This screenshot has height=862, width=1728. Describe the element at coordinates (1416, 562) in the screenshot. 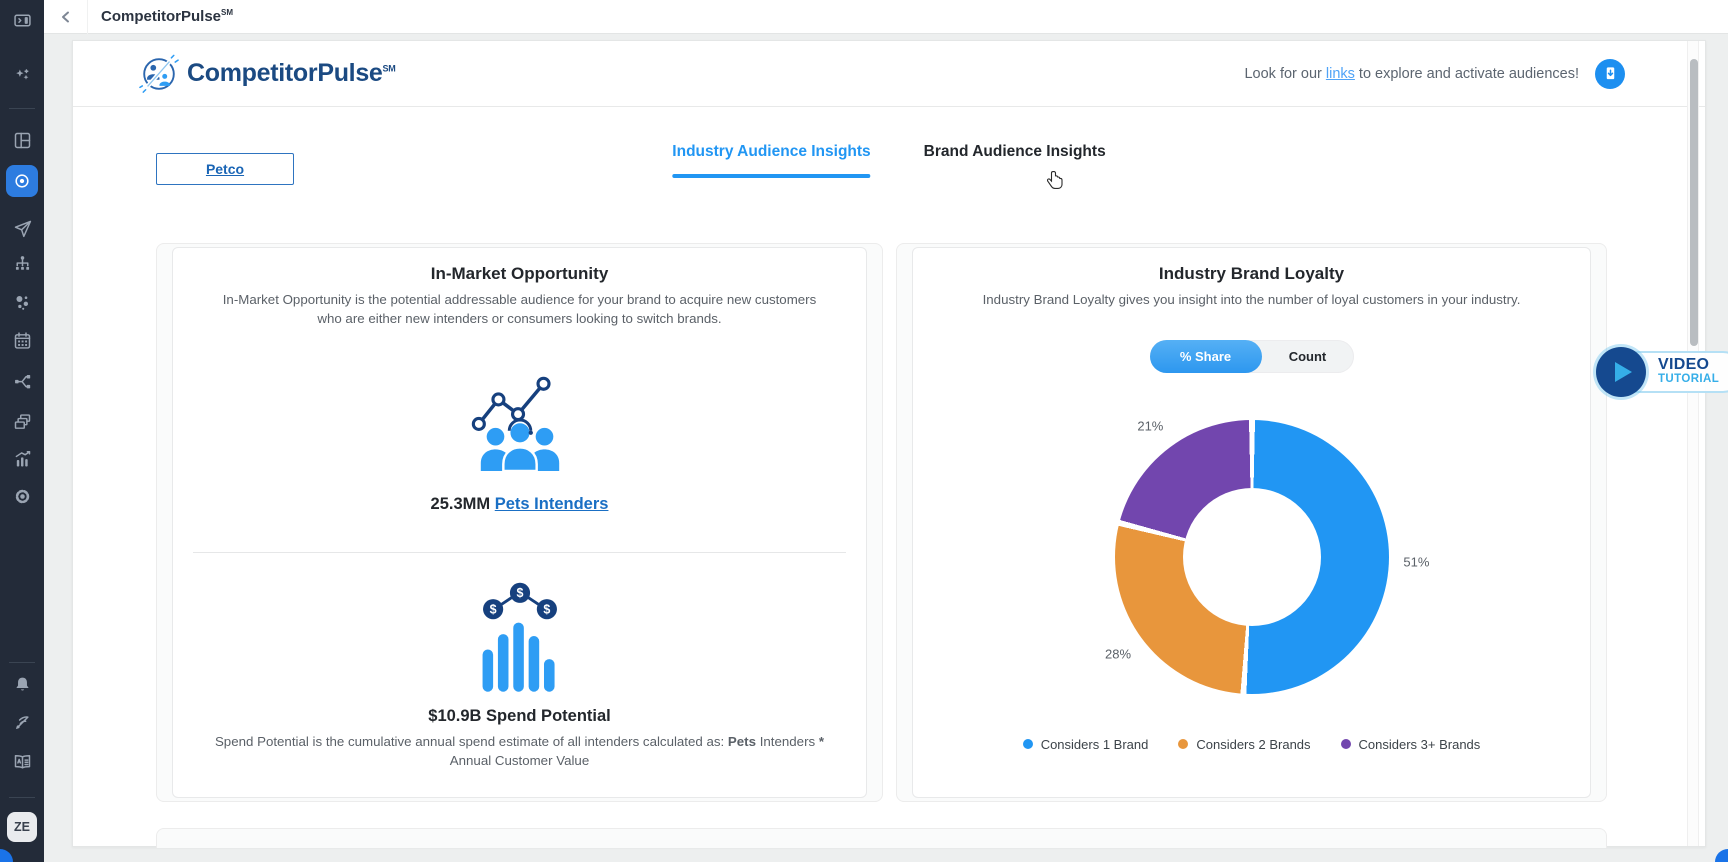

I see `donut-slice-label: 51%` at that location.